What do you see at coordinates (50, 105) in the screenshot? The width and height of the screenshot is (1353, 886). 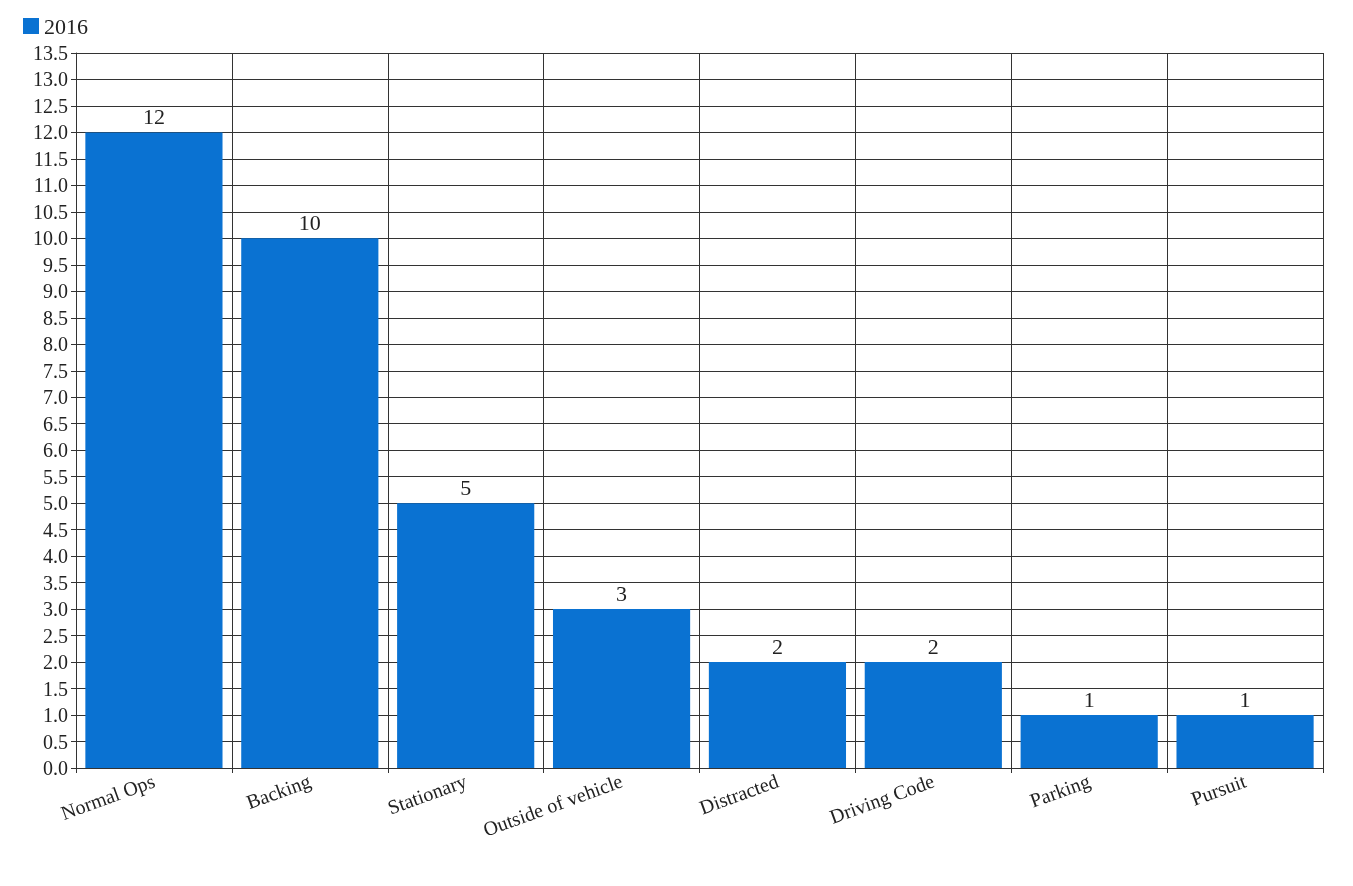 I see `y-tick-label: 12.5` at bounding box center [50, 105].